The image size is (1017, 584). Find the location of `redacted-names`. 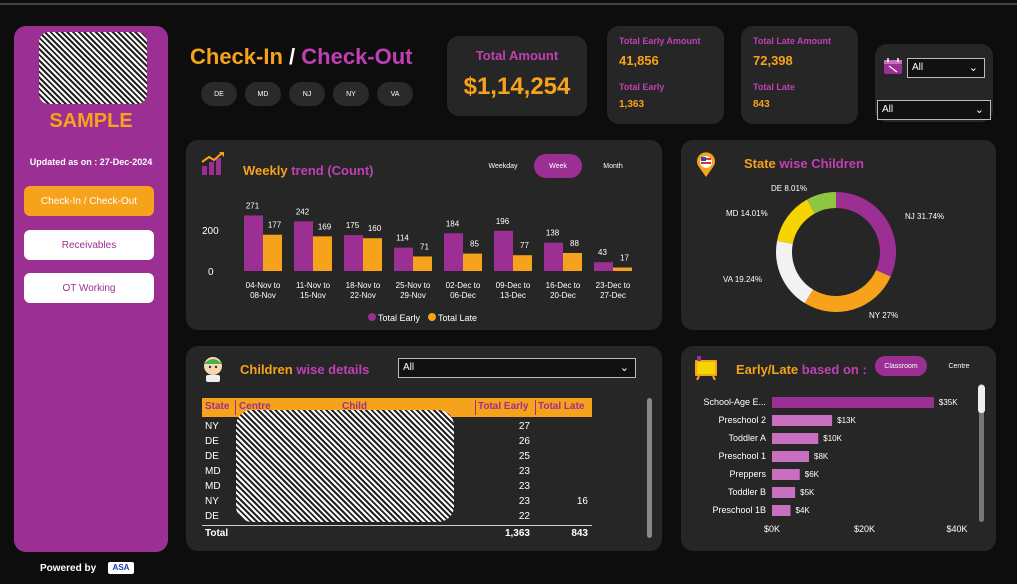

redacted-names is located at coordinates (345, 466).